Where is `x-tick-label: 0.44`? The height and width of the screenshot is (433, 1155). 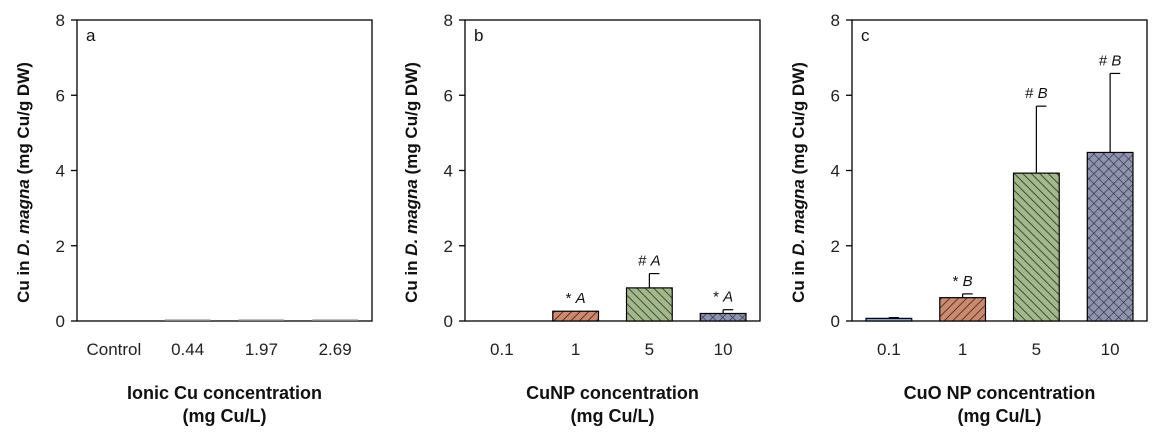 x-tick-label: 0.44 is located at coordinates (187, 349).